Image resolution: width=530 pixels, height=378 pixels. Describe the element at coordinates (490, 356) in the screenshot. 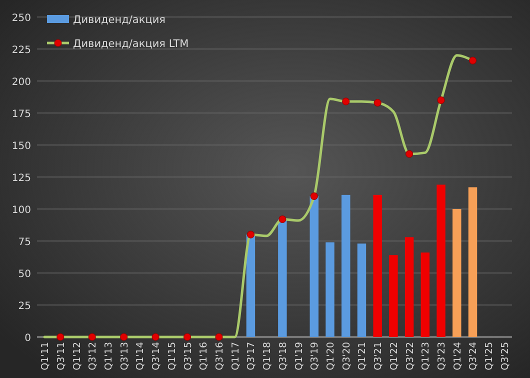

I see `x-tick-label: Q1'25` at that location.